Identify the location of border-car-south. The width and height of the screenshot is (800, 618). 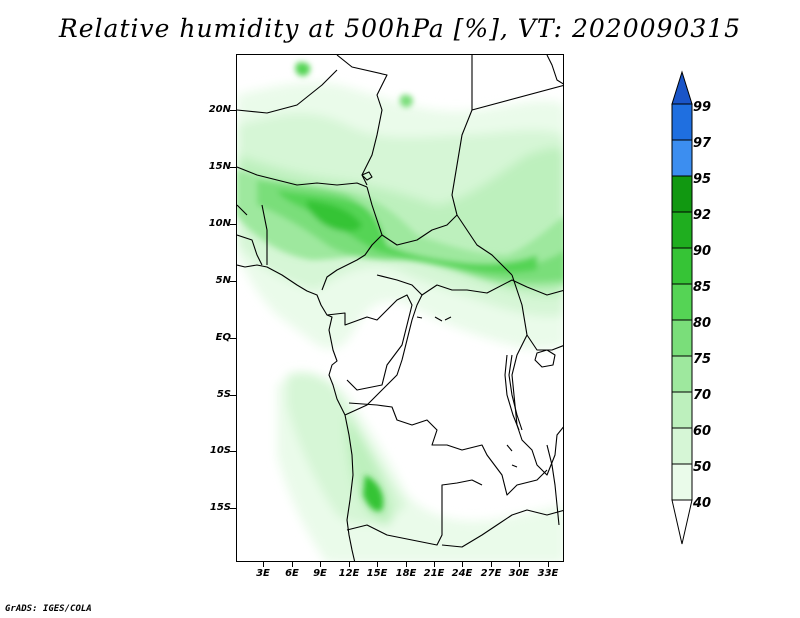
(469, 285).